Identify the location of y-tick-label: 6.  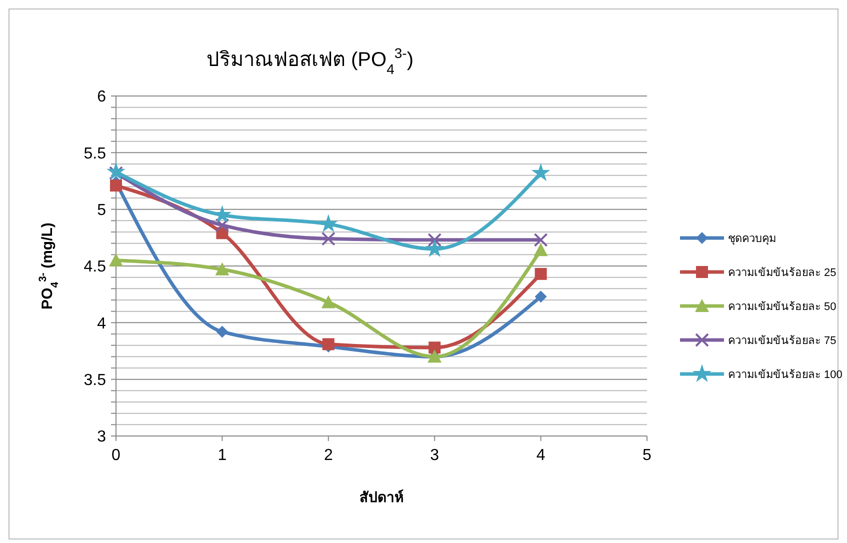
(101, 97).